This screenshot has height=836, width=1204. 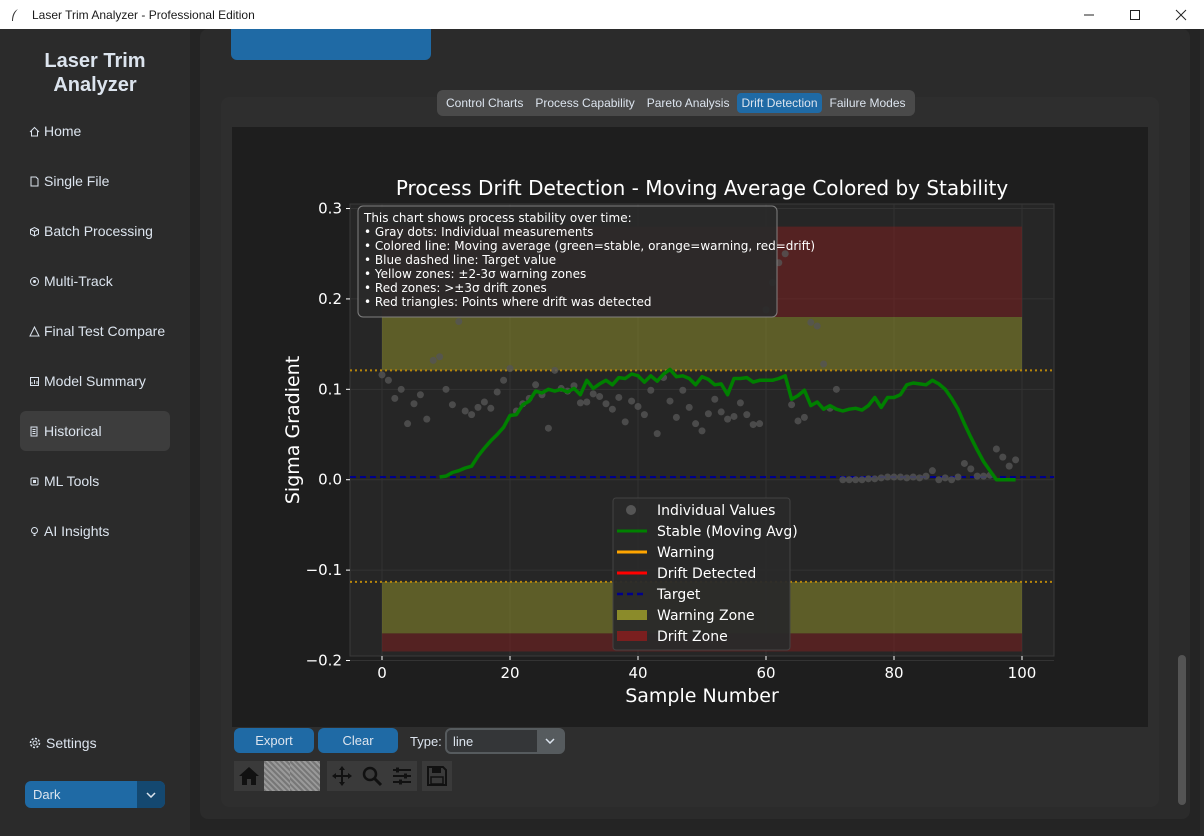 What do you see at coordinates (330, 389) in the screenshot?
I see `y-tick-label: 0.1` at bounding box center [330, 389].